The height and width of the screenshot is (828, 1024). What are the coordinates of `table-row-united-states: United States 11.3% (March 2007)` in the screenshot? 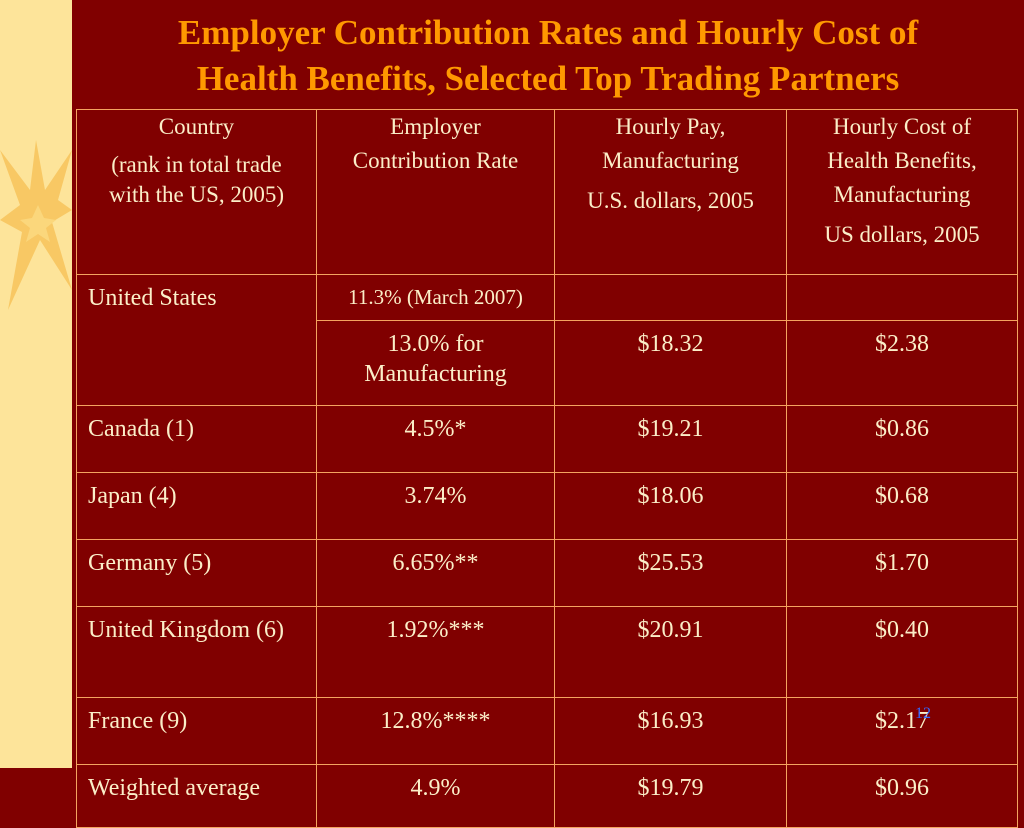 It's located at (547, 340).